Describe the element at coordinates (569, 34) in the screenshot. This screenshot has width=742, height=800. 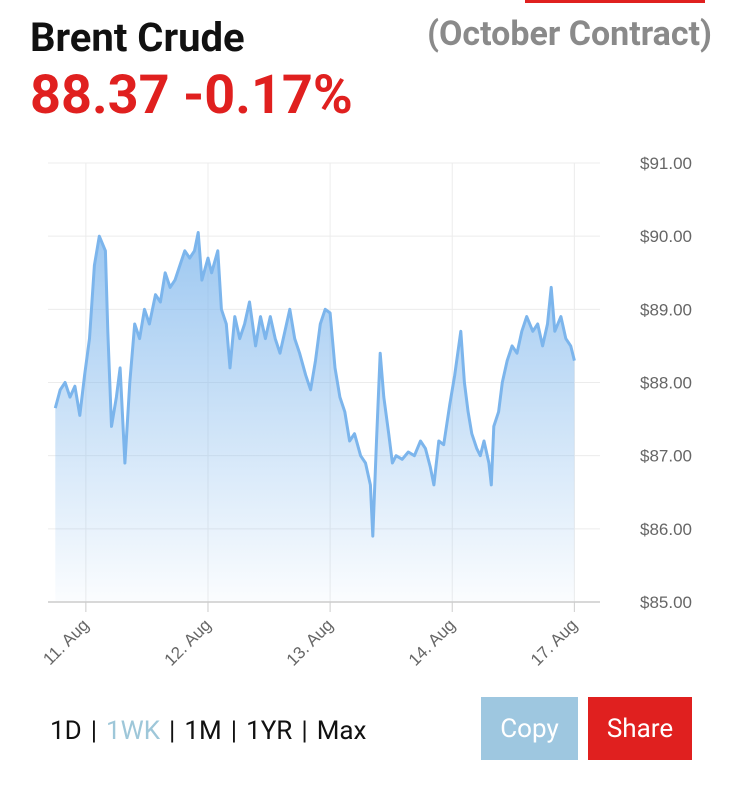
I see `contract: (October Contract)` at that location.